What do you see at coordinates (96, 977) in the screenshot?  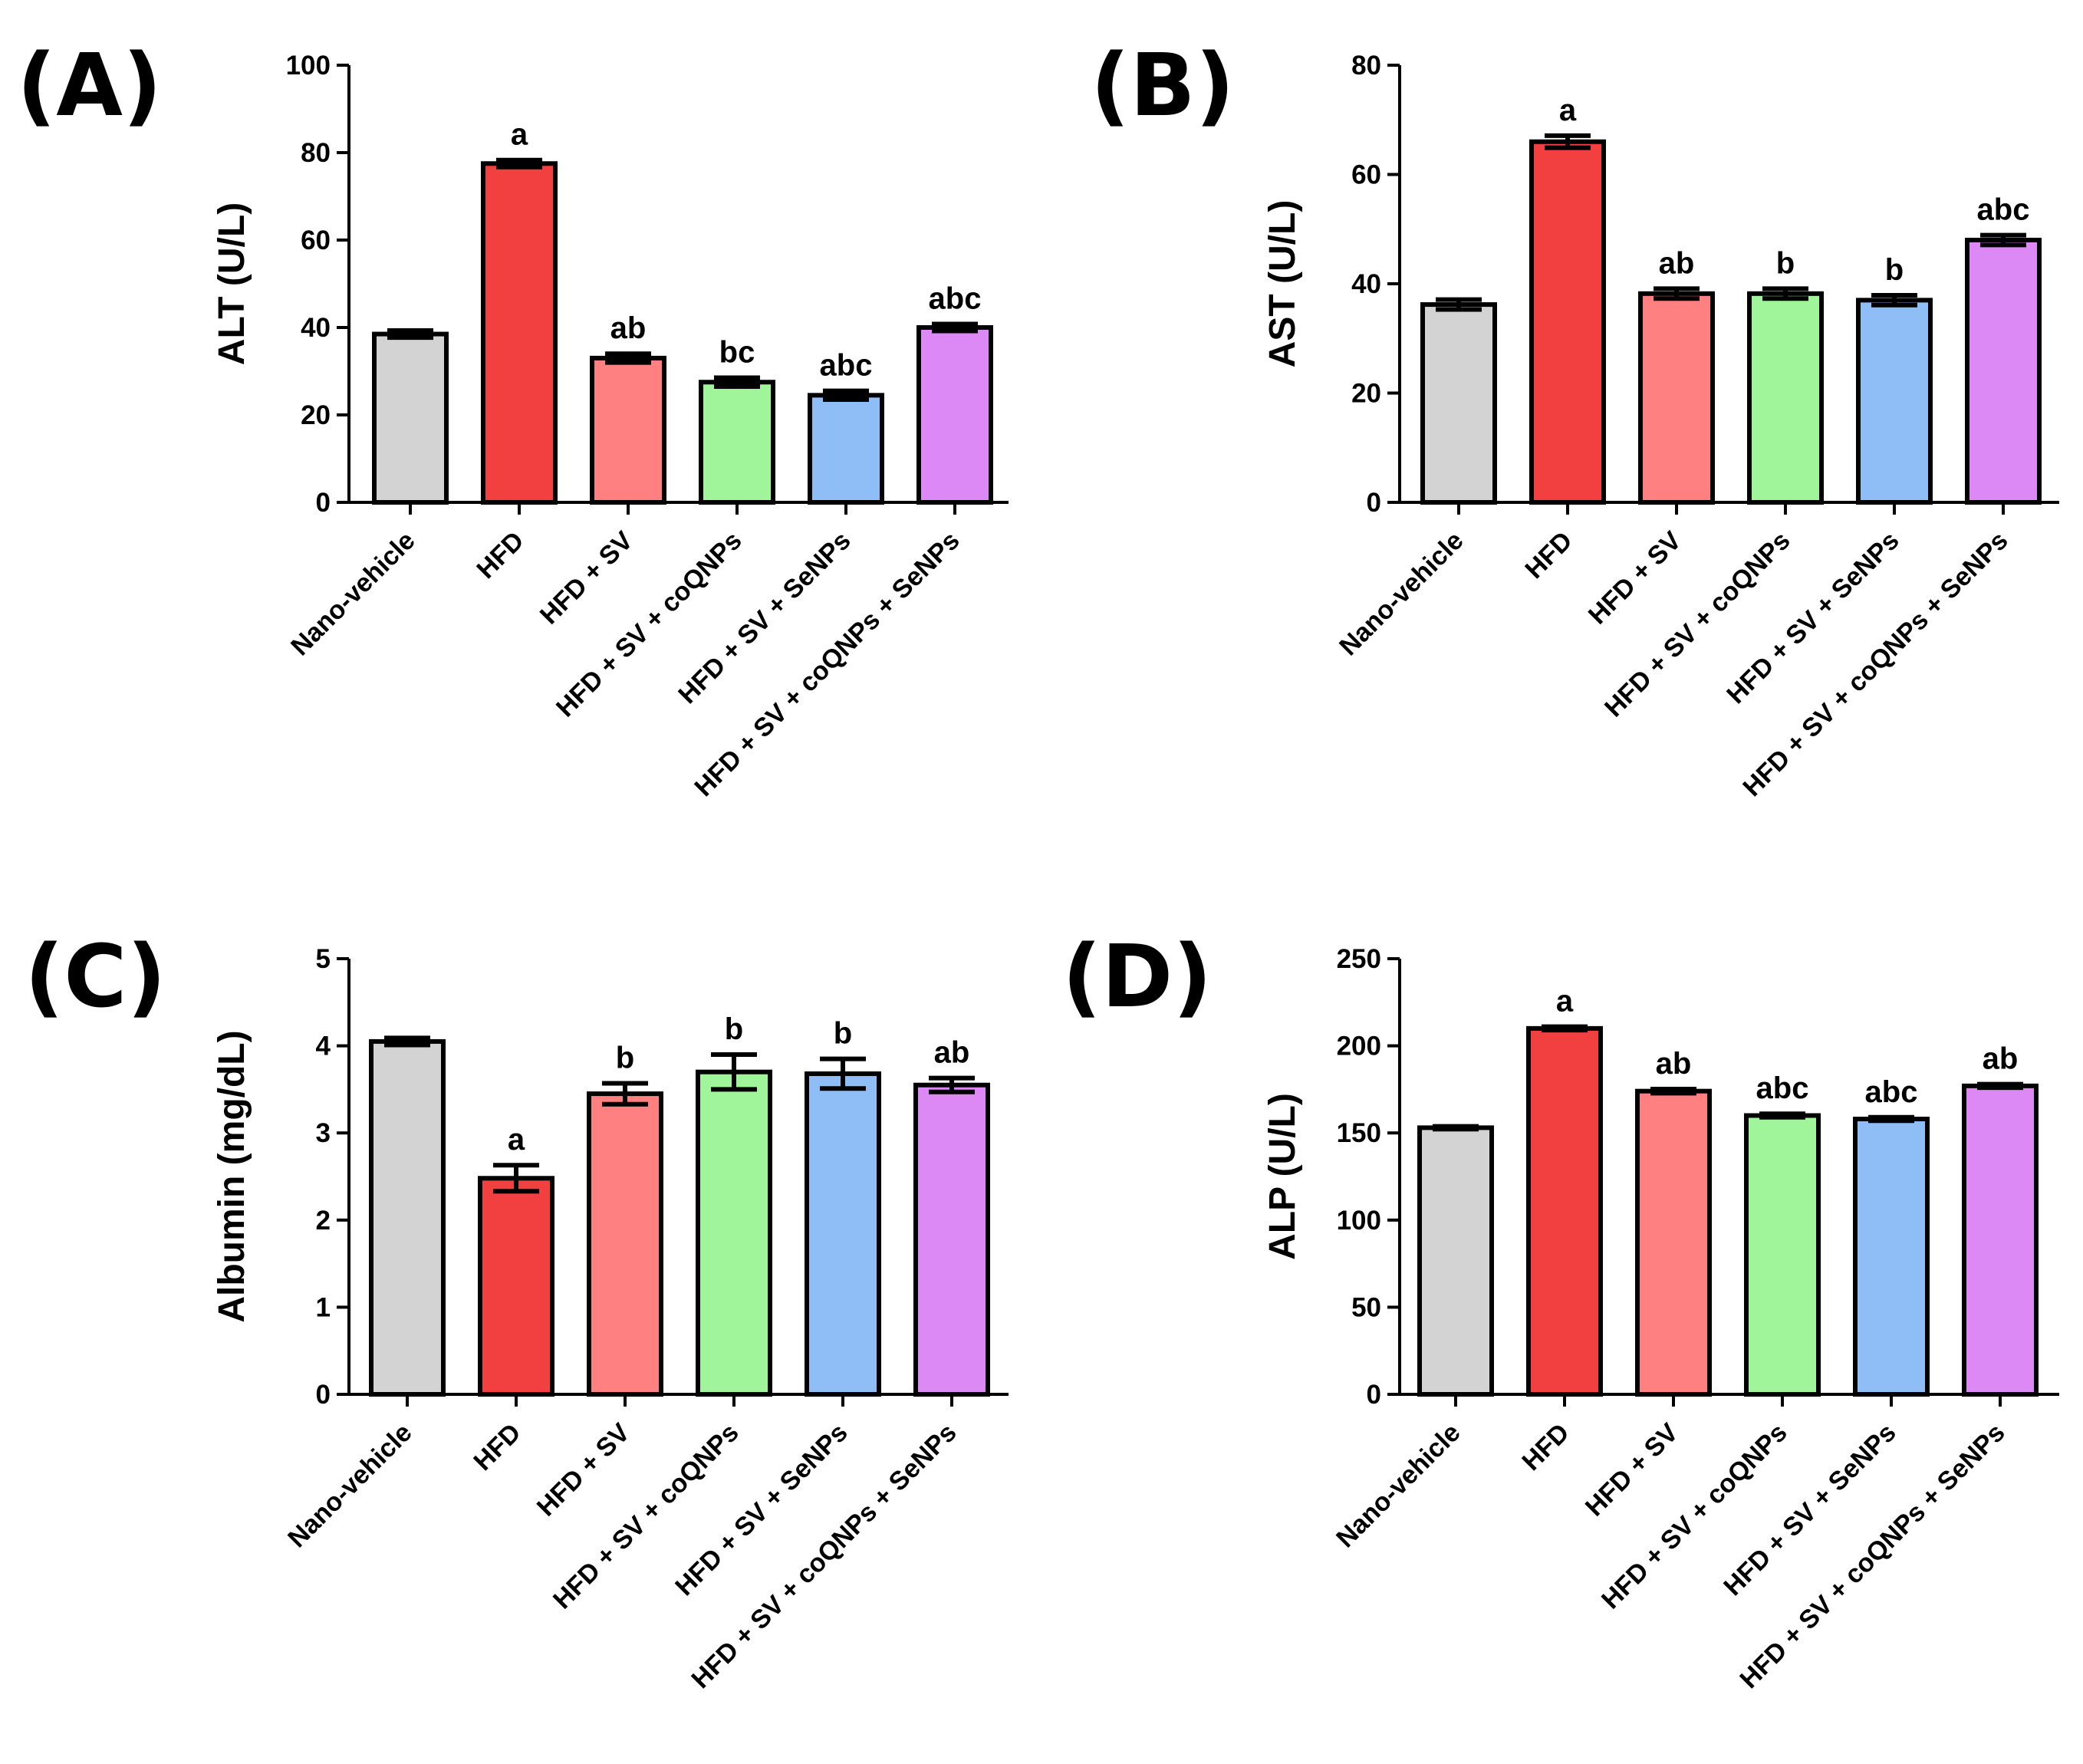 I see `panel-letter: (C)` at bounding box center [96, 977].